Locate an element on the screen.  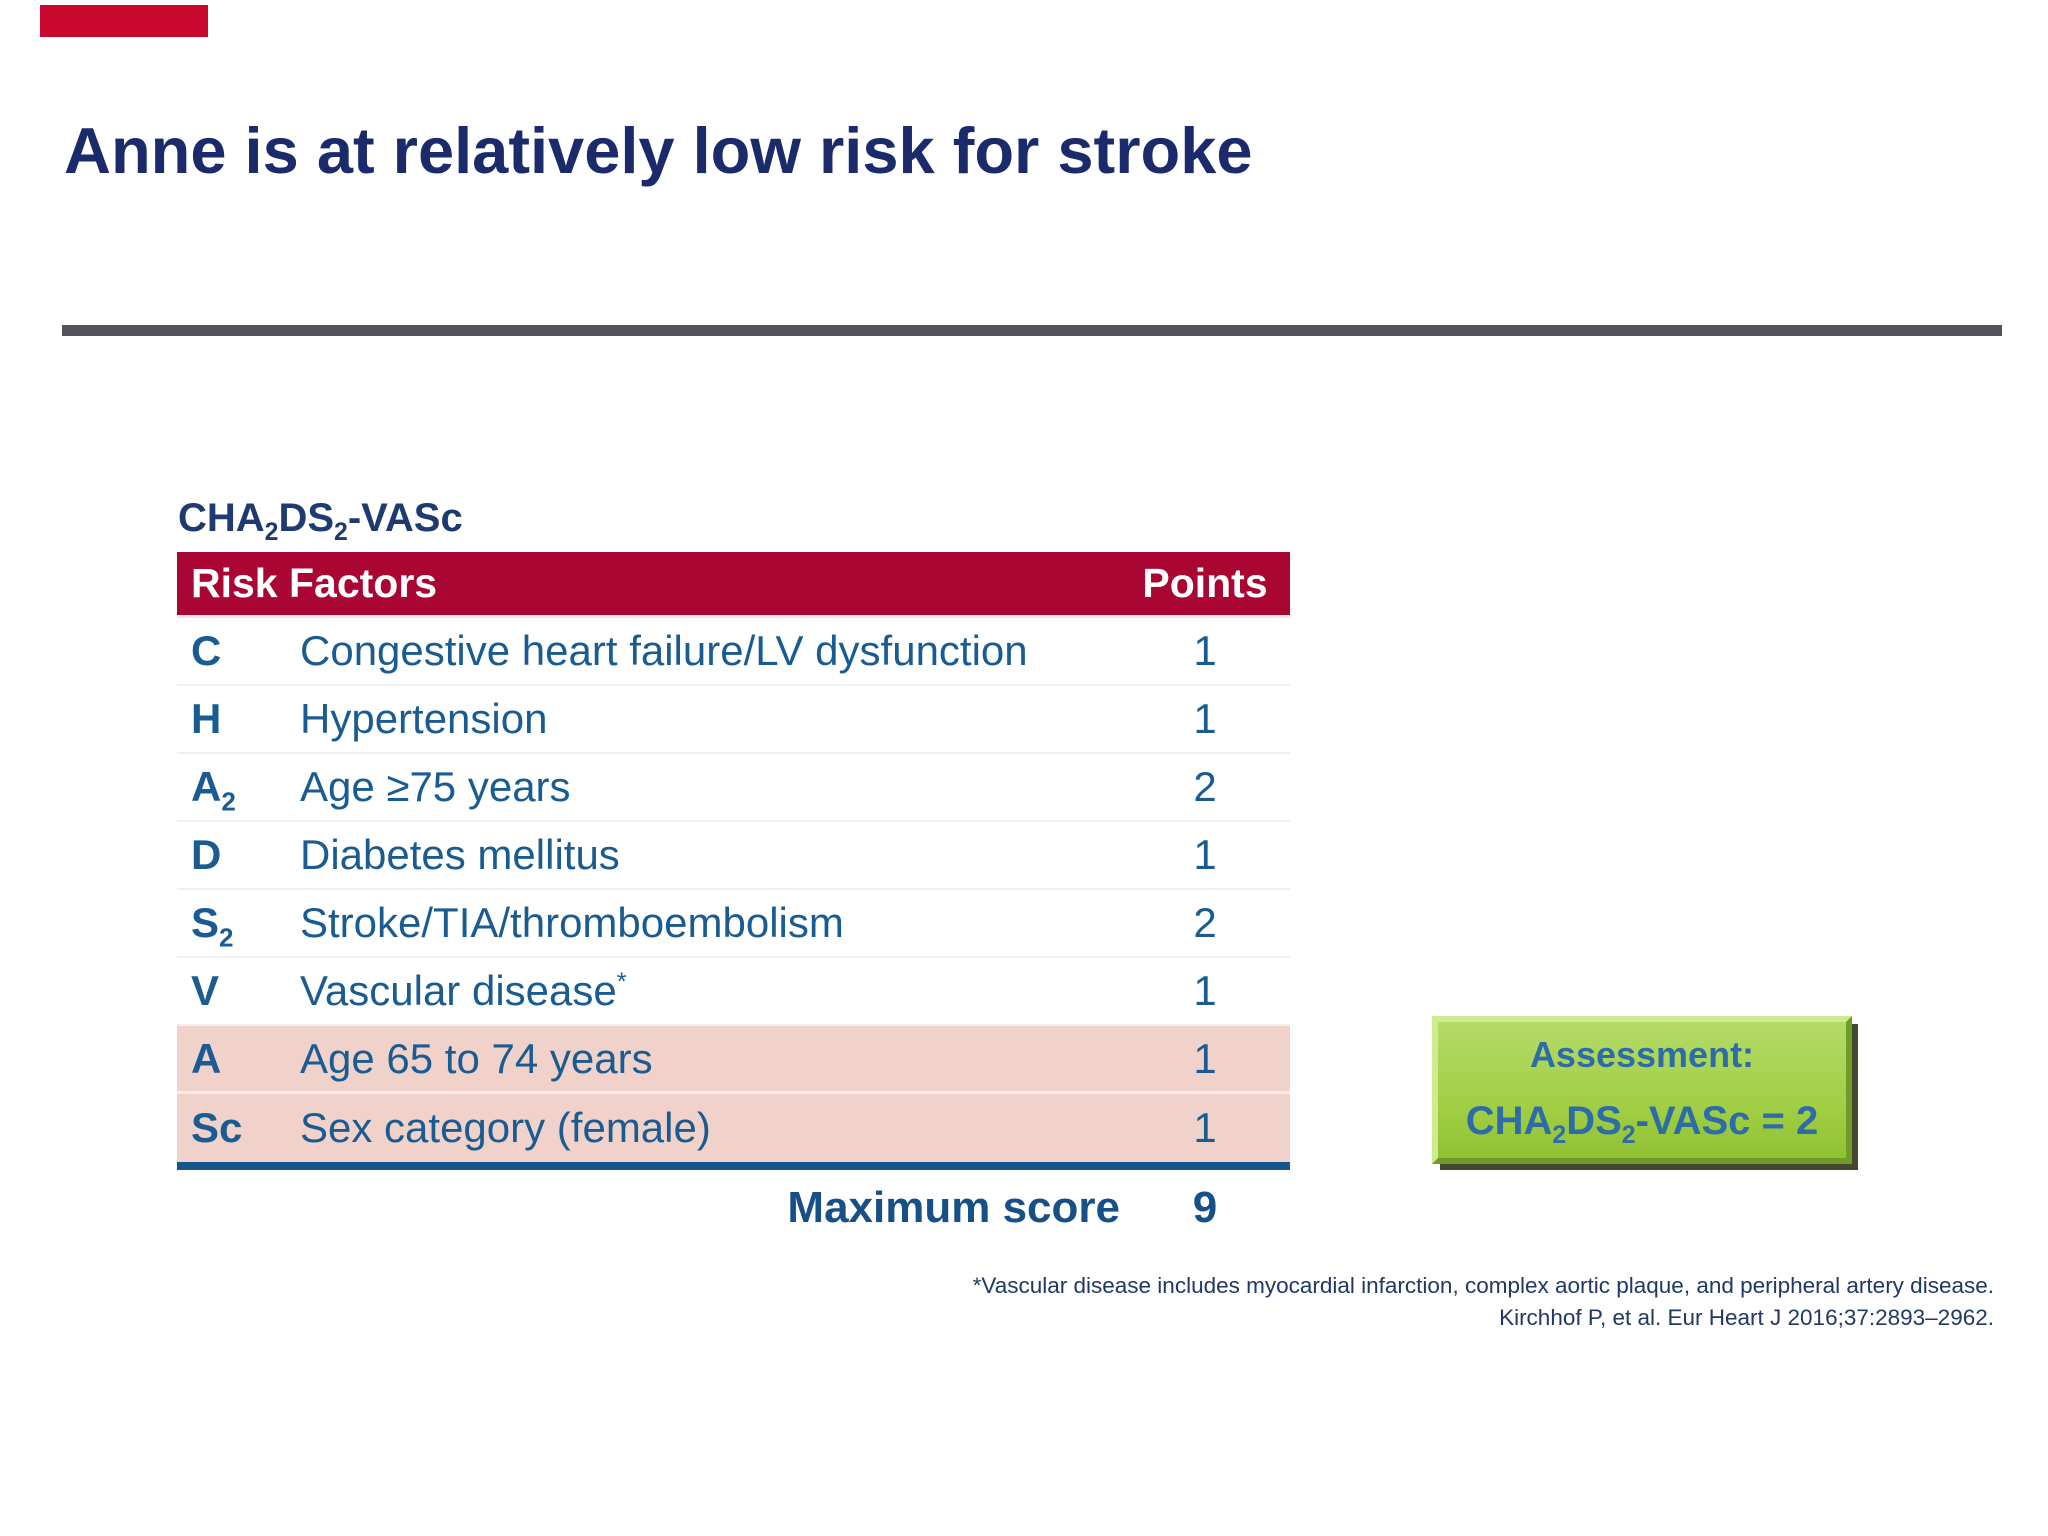
row-label: Age ≥75 years is located at coordinates (435, 786).